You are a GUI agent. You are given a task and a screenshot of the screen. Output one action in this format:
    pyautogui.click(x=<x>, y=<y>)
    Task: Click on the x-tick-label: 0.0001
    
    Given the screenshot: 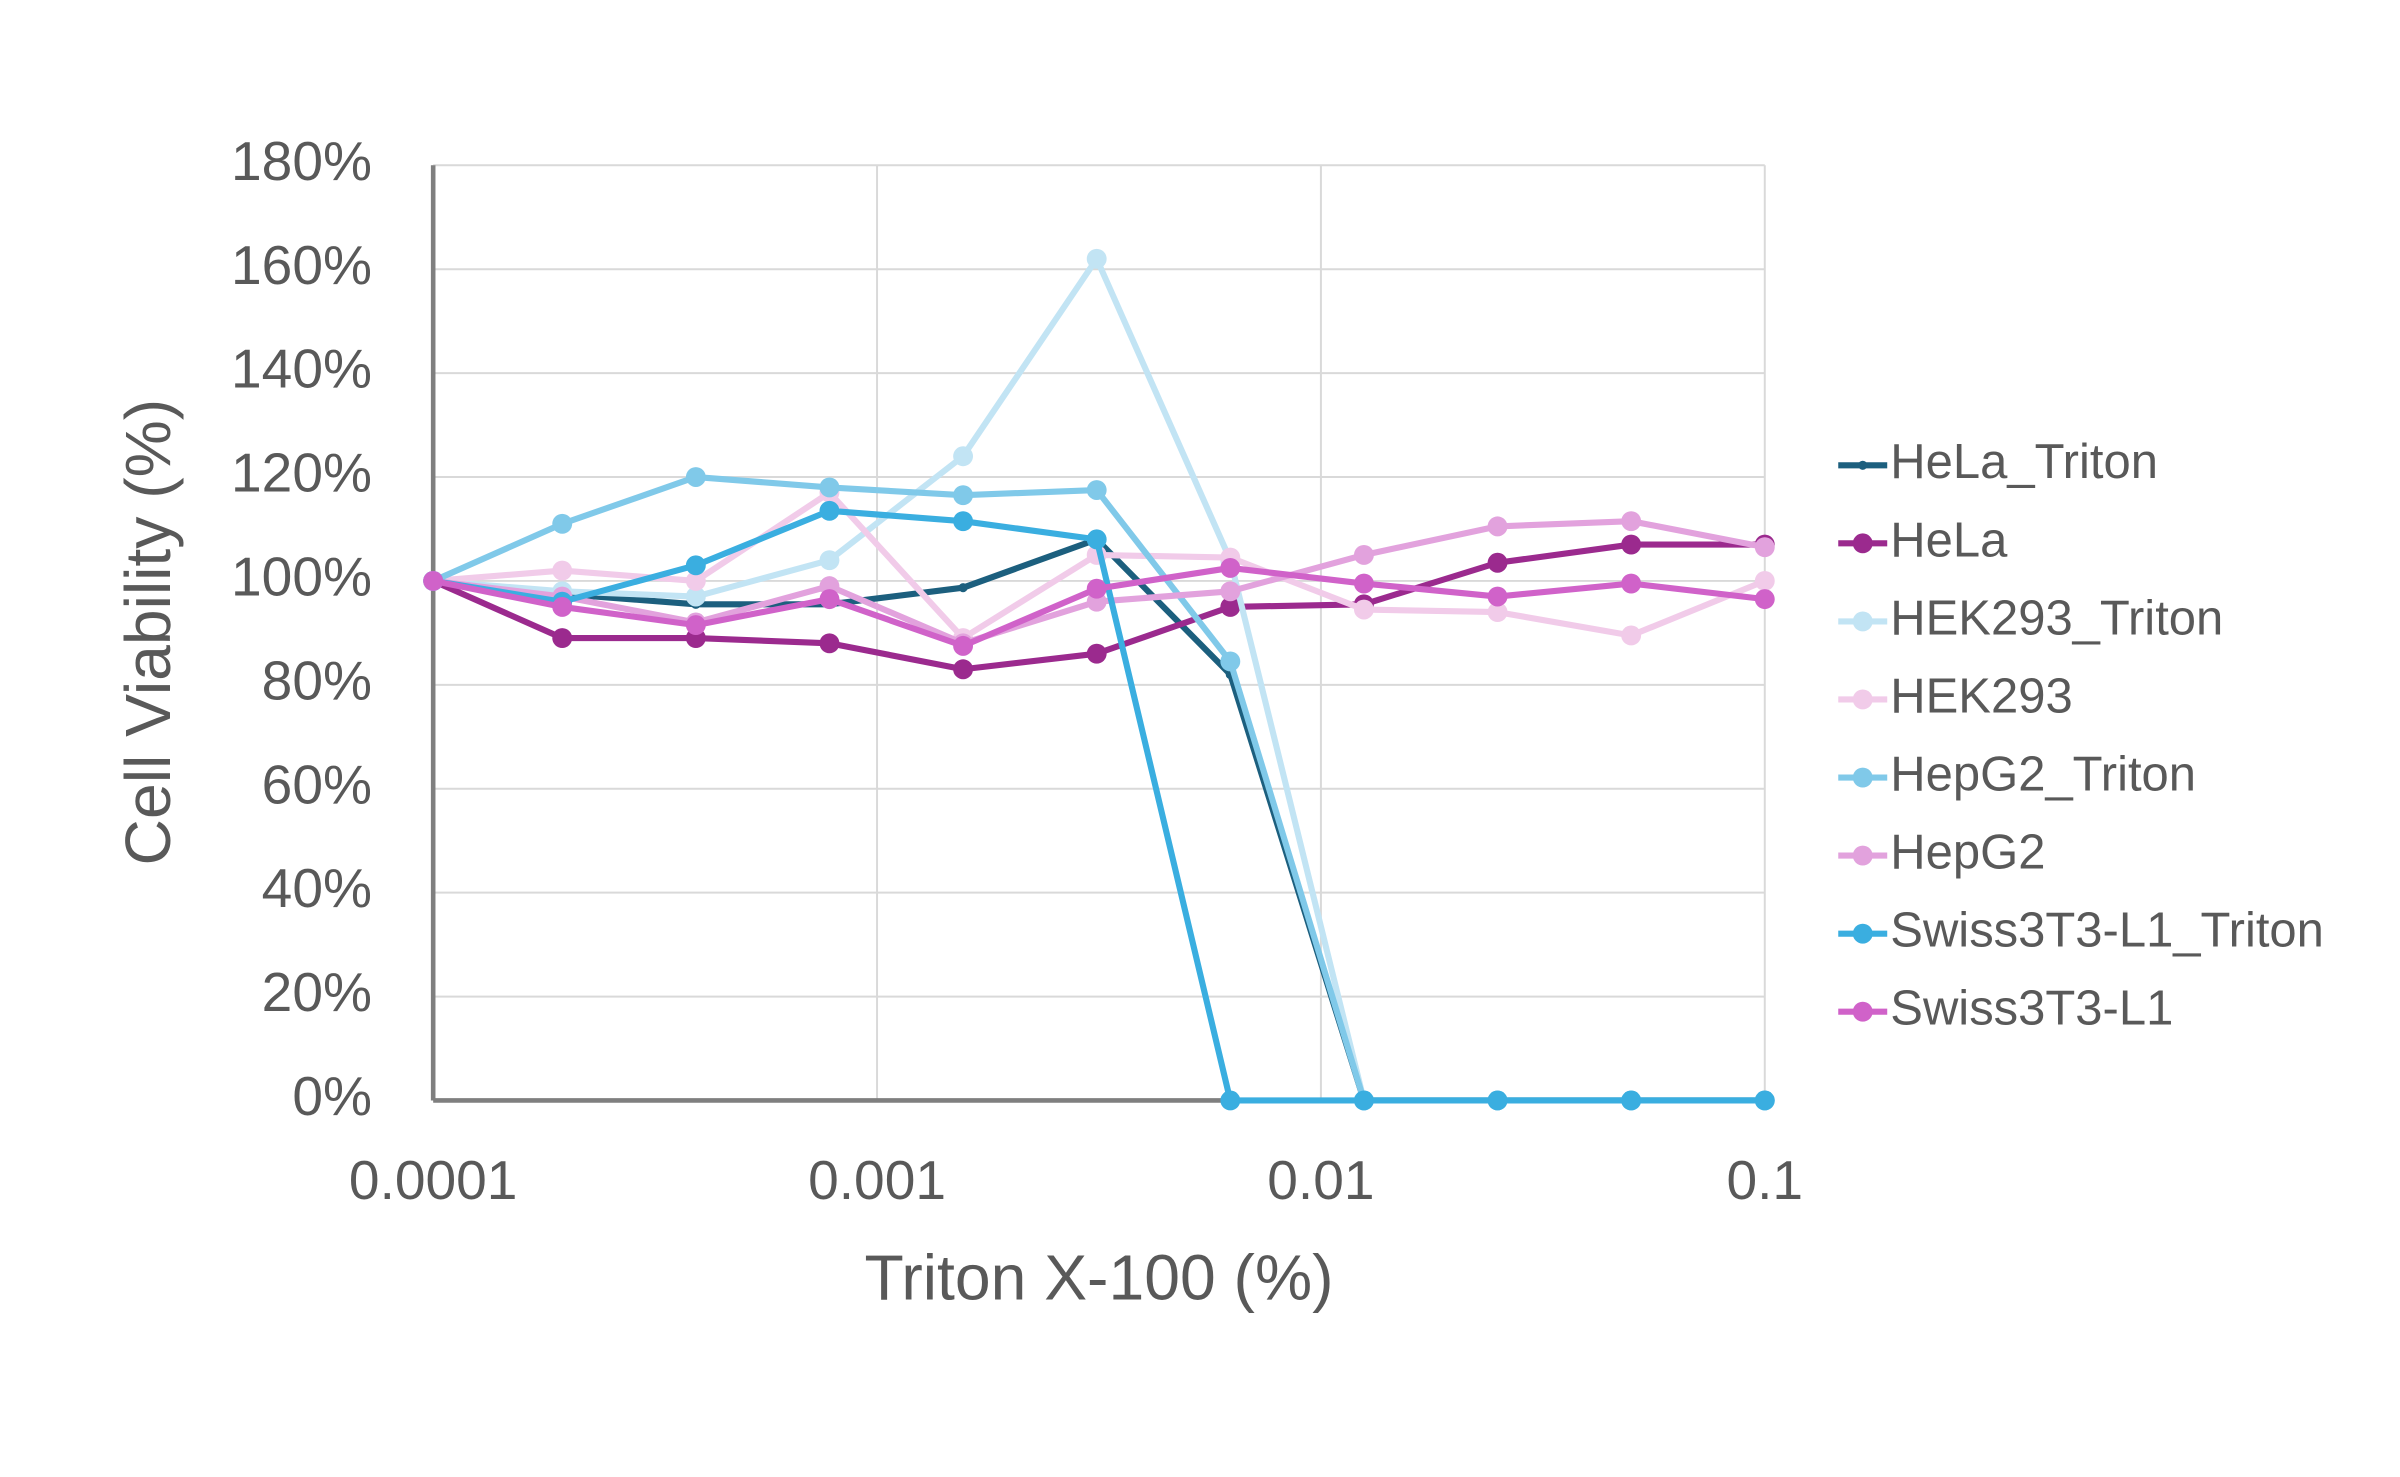 What is the action you would take?
    pyautogui.click(x=433, y=1180)
    